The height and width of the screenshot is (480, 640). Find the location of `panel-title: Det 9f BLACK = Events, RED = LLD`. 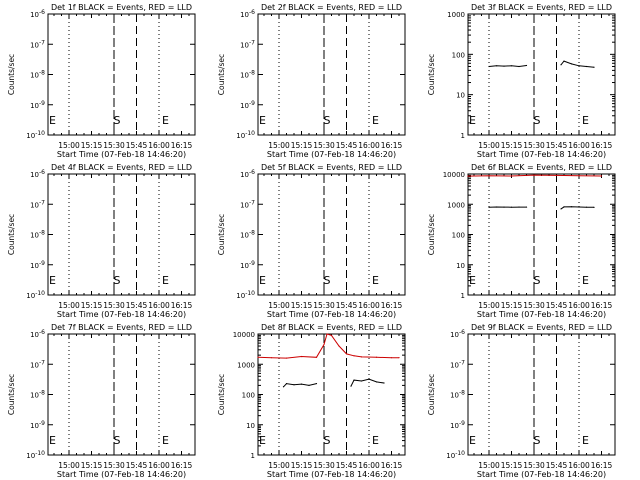

panel-title: Det 9f BLACK = Events, RED = LLD is located at coordinates (541, 327).